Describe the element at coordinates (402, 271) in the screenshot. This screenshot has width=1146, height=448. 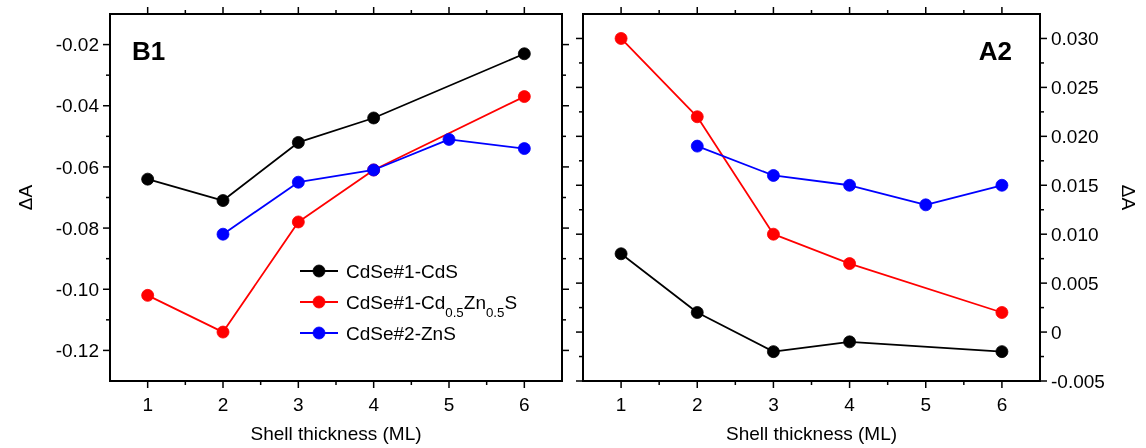
I see `legend-label: CdSe#1-CdS` at that location.